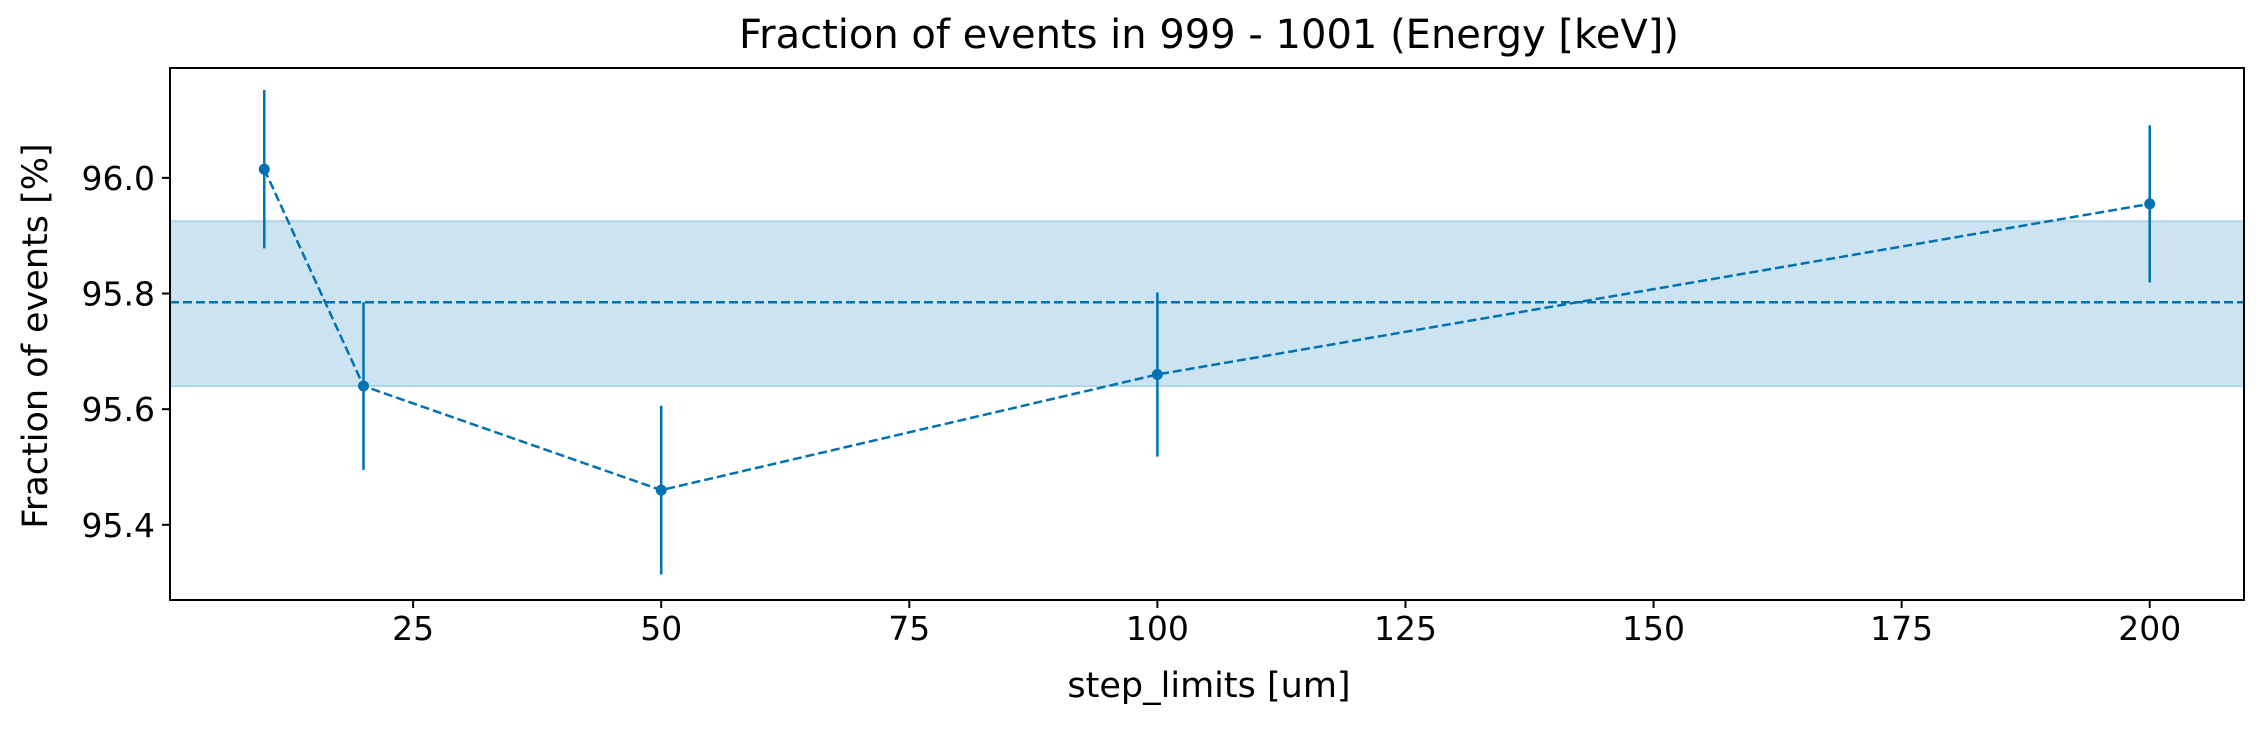 The image size is (2261, 729). Describe the element at coordinates (118, 294) in the screenshot. I see `y-tick-label: 95.8` at that location.